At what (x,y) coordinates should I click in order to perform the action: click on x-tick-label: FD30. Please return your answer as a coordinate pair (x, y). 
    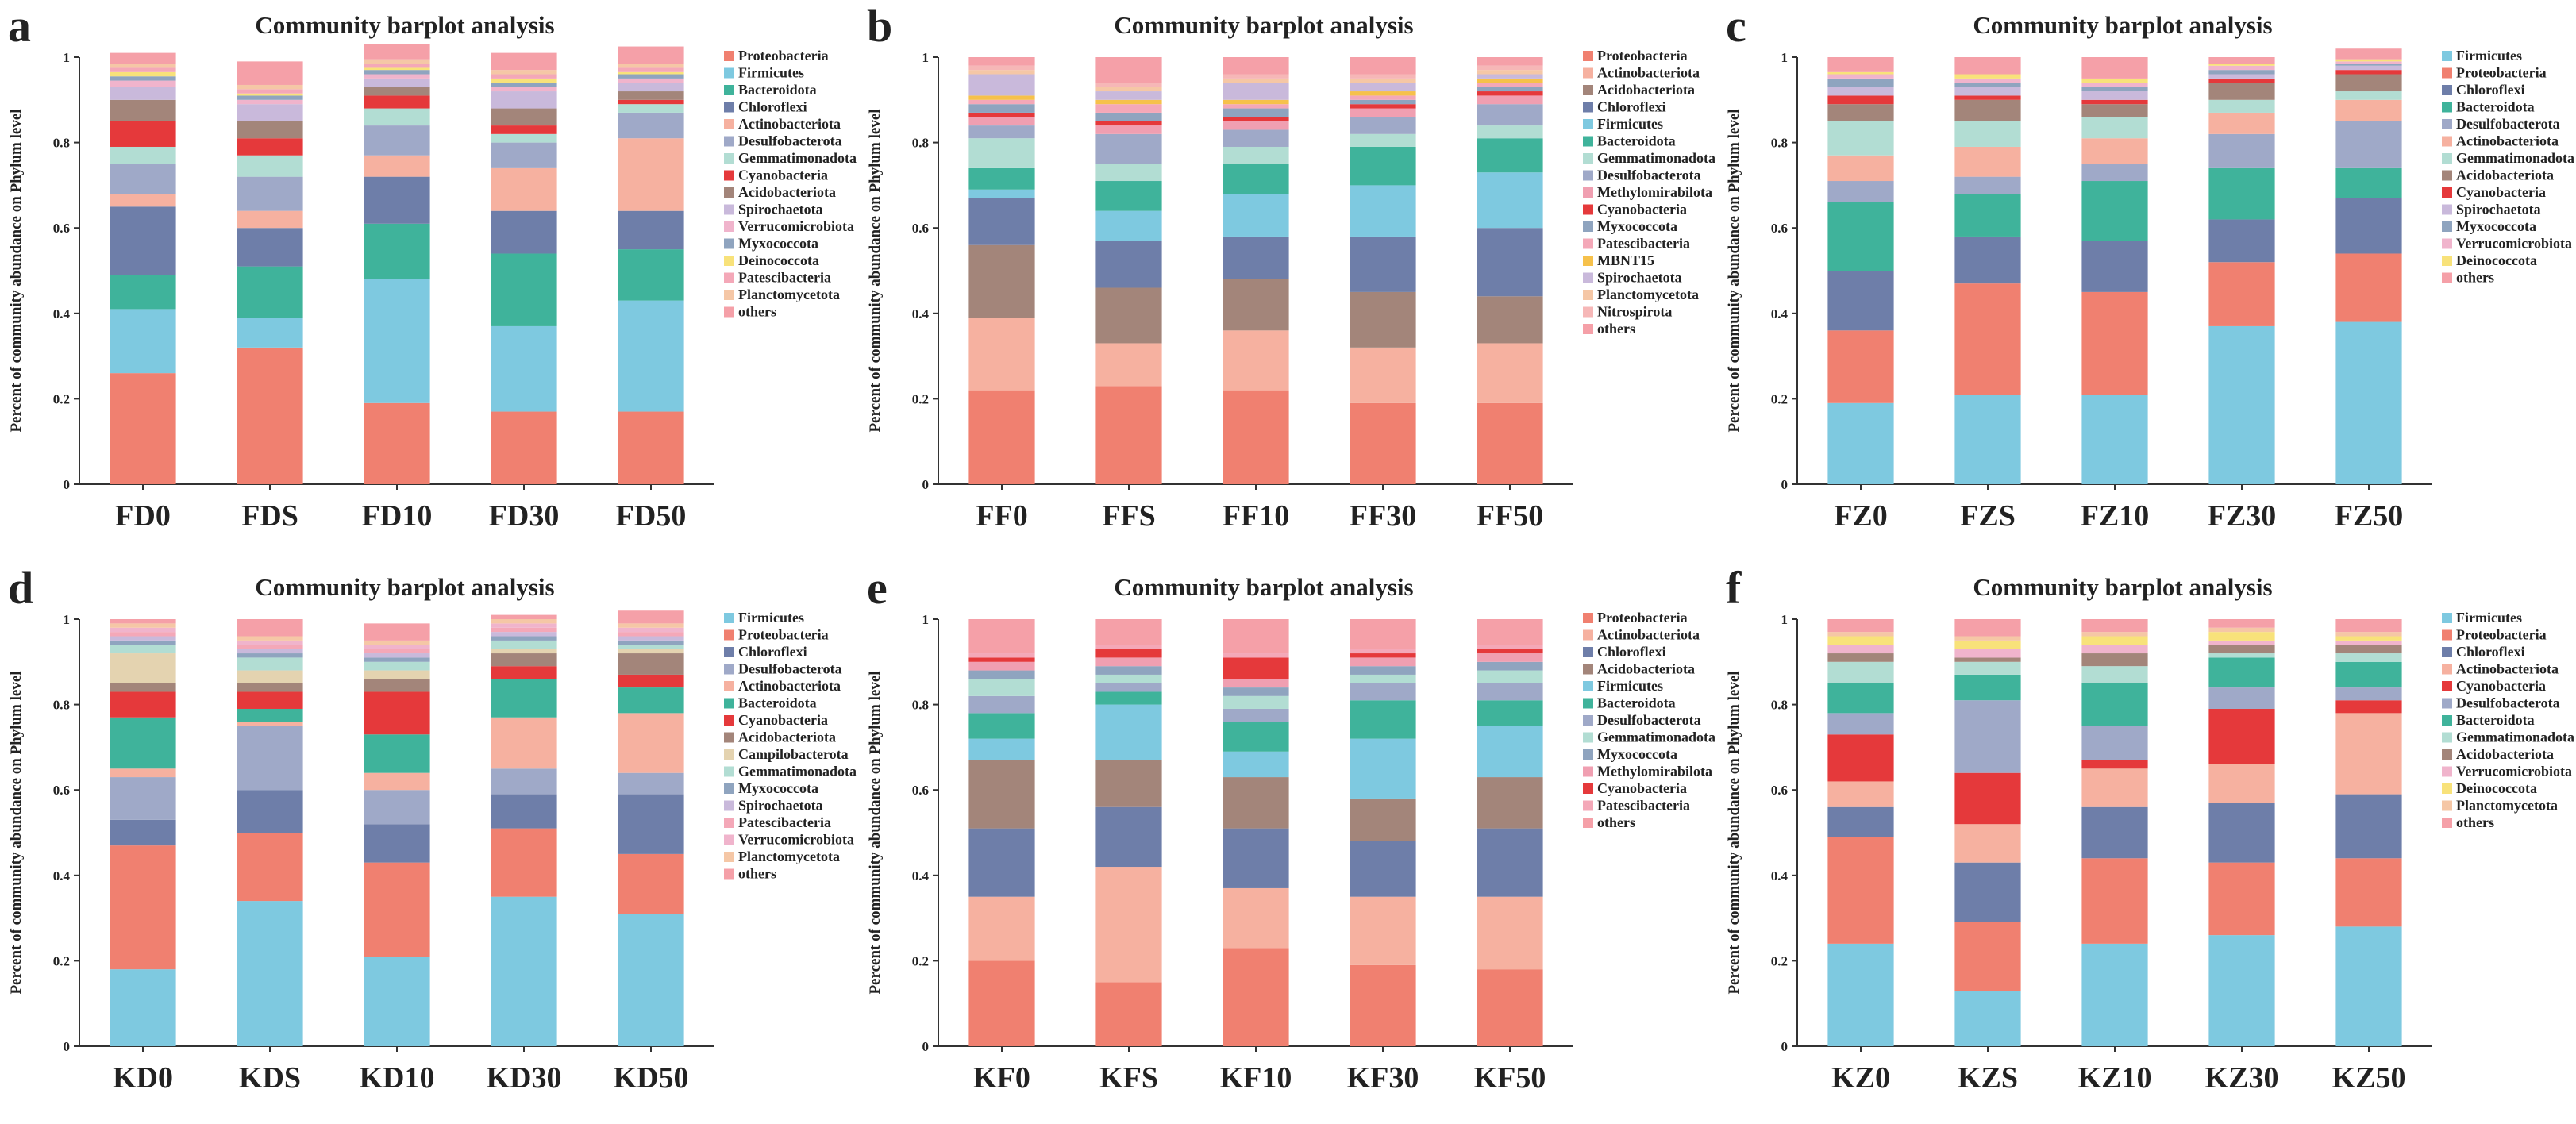
    Looking at the image, I should click on (524, 516).